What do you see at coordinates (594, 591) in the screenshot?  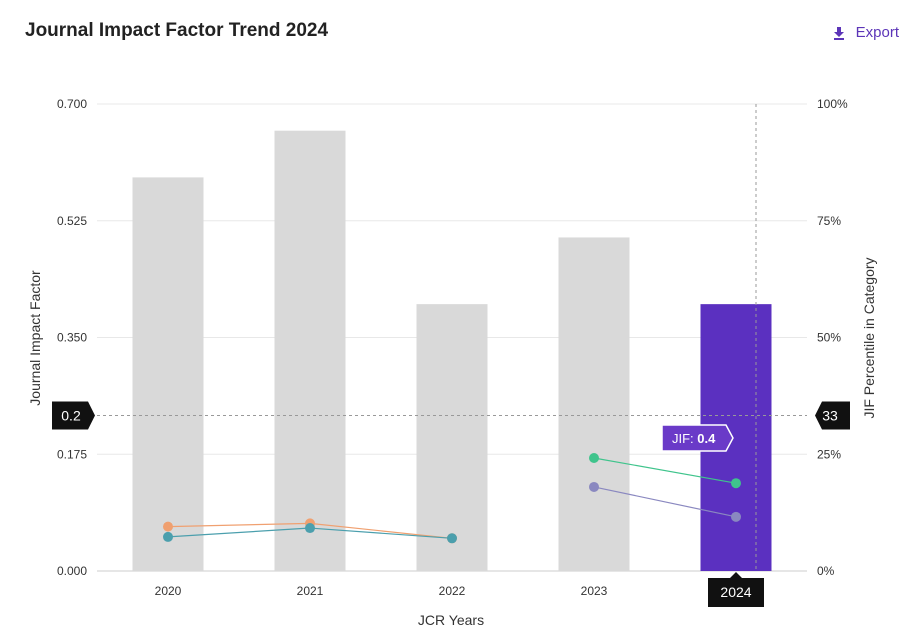 I see `x-tick-label: 2023` at bounding box center [594, 591].